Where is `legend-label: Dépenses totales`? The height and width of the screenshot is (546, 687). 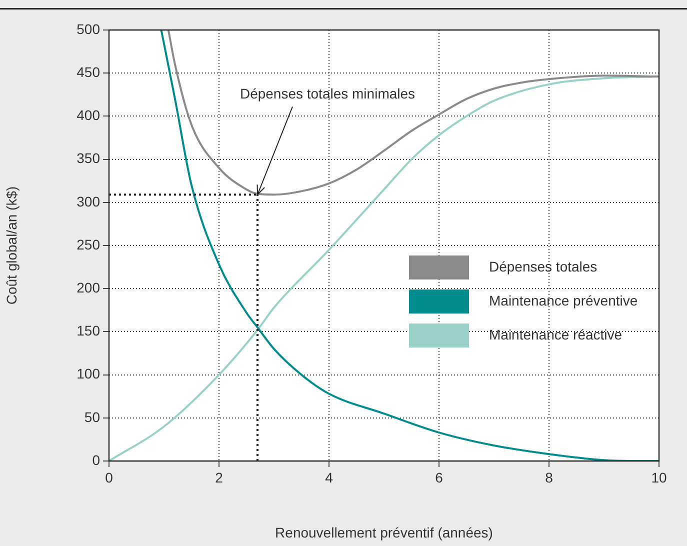
legend-label: Dépenses totales is located at coordinates (543, 266).